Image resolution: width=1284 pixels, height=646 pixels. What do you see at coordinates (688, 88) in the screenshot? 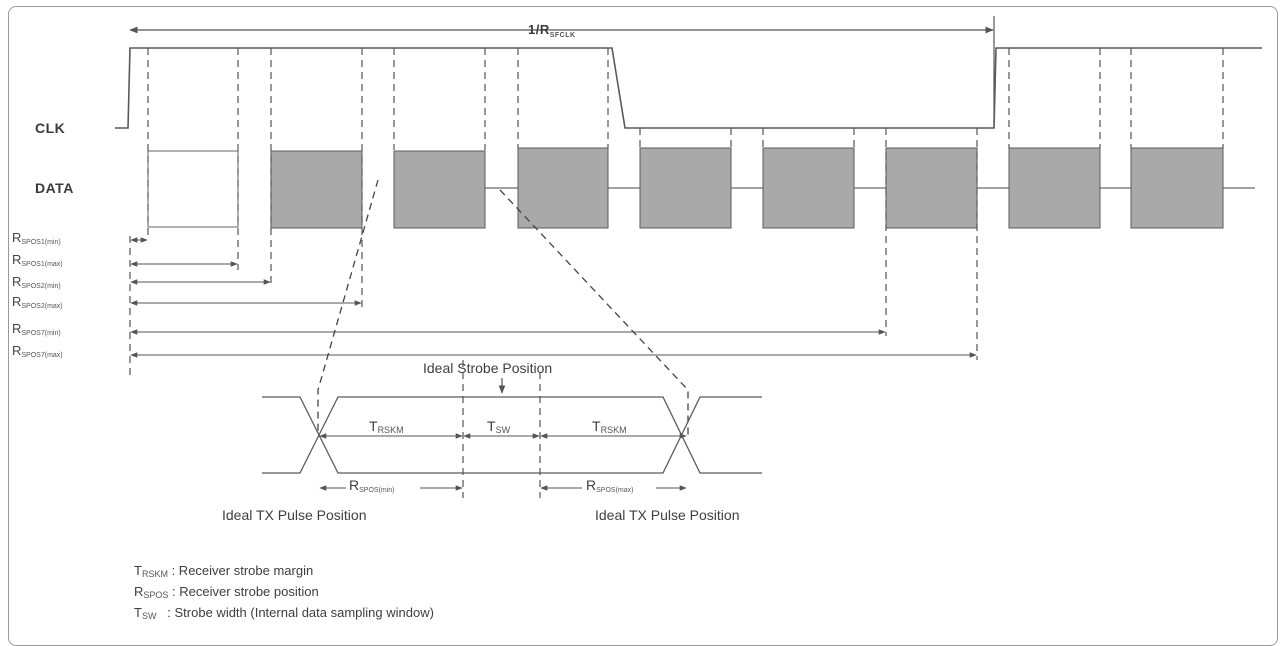
I see `clk-waveform` at bounding box center [688, 88].